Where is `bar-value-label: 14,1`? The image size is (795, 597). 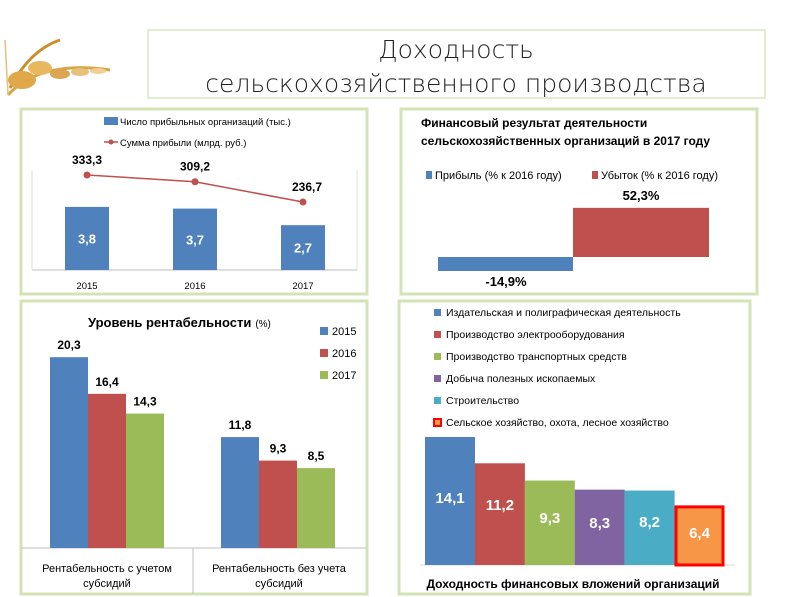
bar-value-label: 14,1 is located at coordinates (449, 498).